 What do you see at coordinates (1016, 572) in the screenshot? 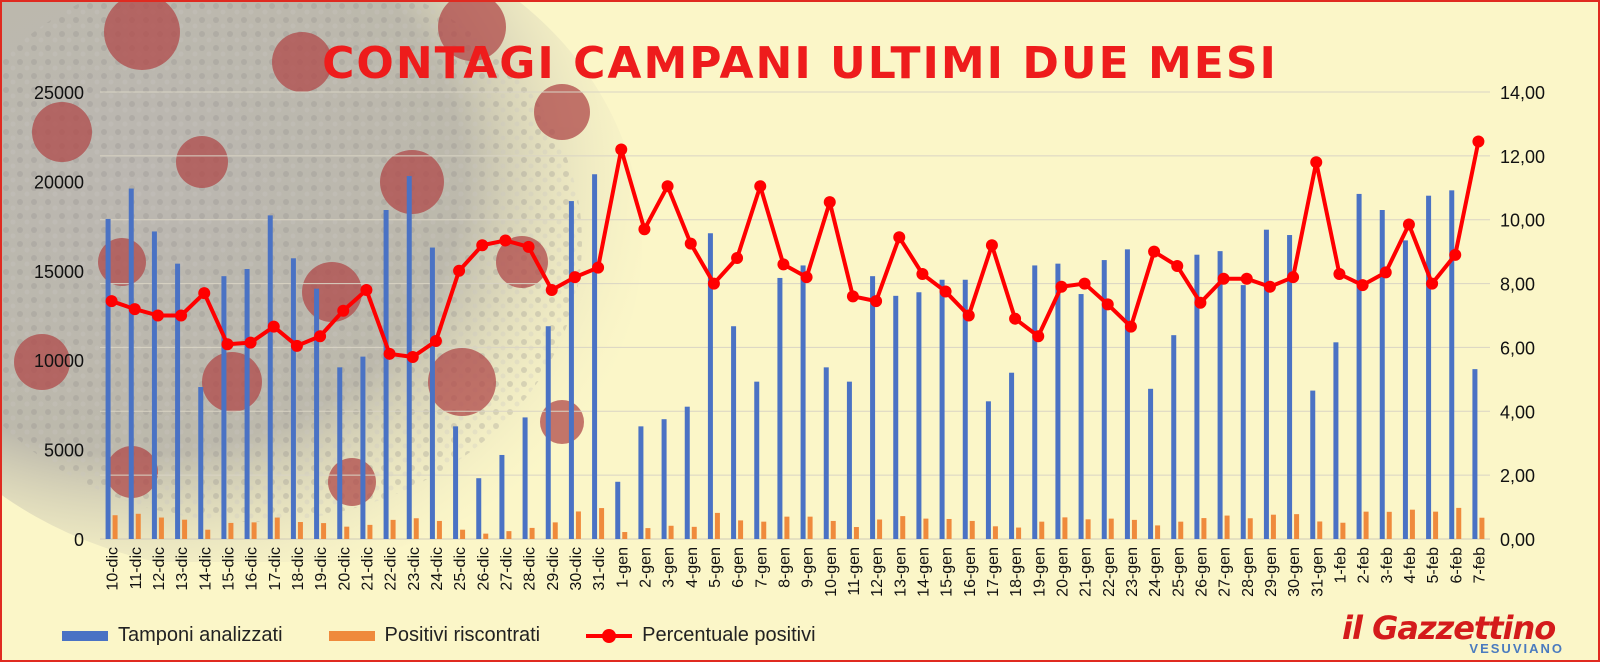
I see `x-tick-label: 18-gen` at bounding box center [1016, 572].